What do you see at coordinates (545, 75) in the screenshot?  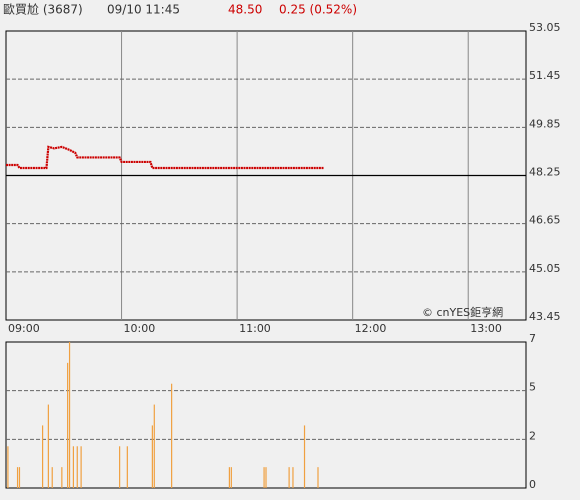 I see `y-tick-label: 51.45` at bounding box center [545, 75].